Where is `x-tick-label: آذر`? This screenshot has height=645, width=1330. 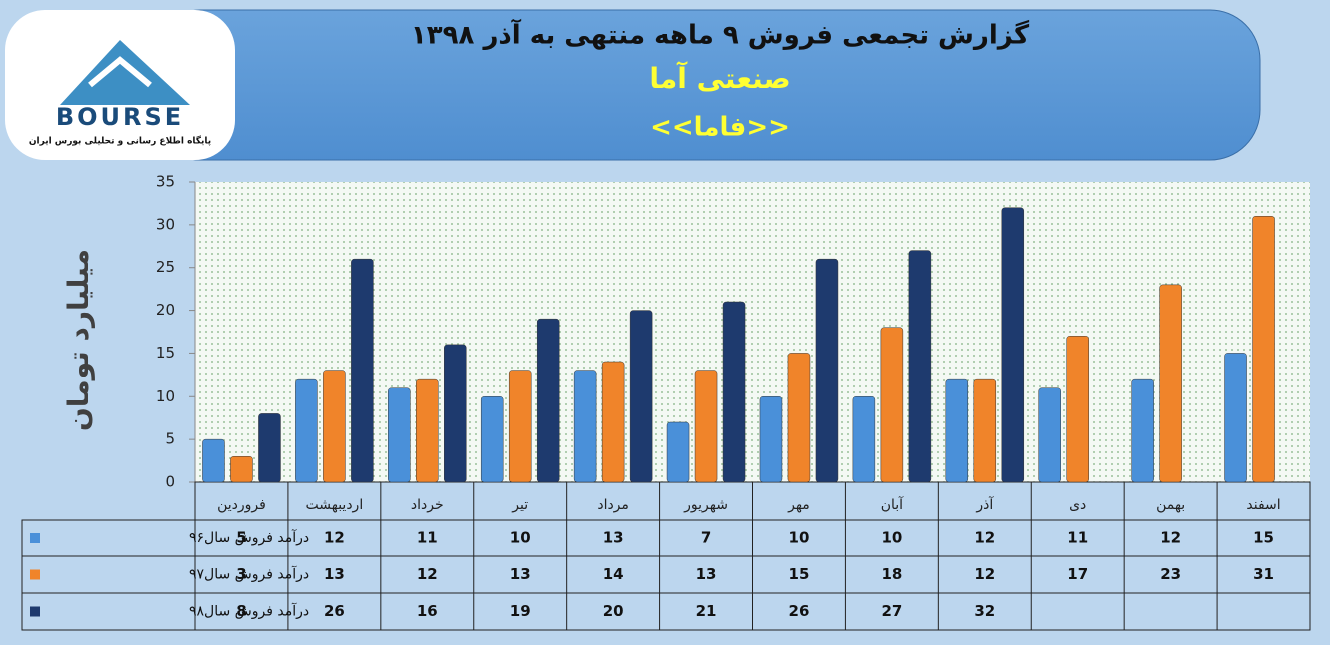 x-tick-label: آذر is located at coordinates (984, 504).